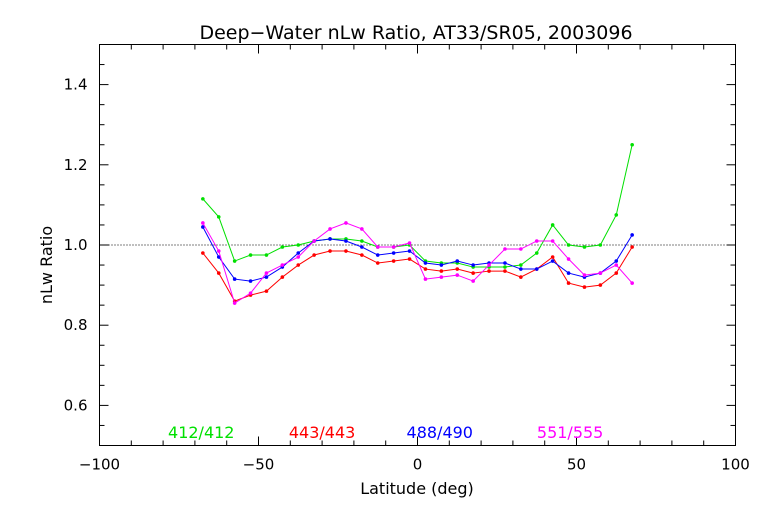 This screenshot has width=768, height=512. I want to click on x-tick-label: 0, so click(418, 465).